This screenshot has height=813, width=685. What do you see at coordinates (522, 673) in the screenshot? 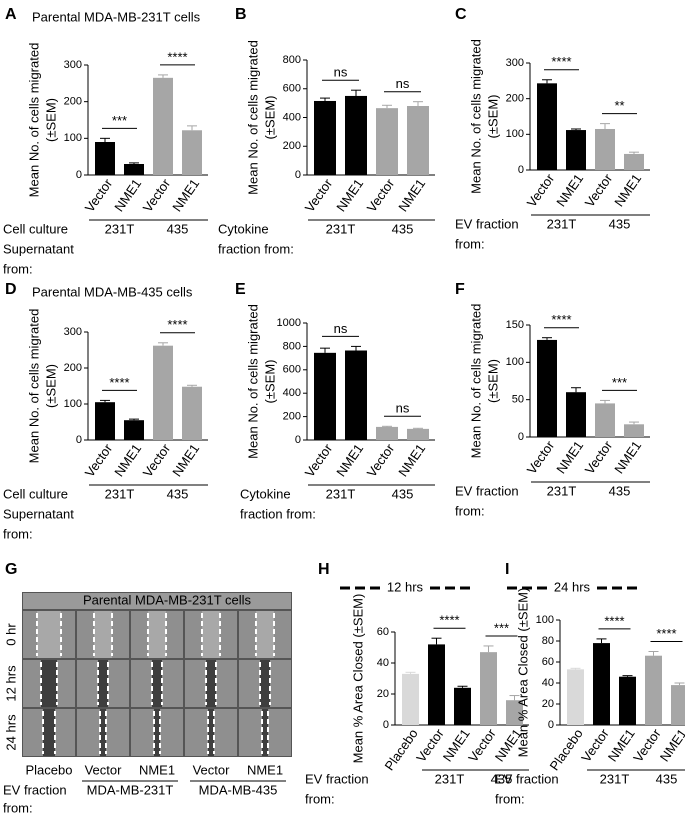
I see `y-axis-label: Mean % Area Closed (±SEM)` at bounding box center [522, 673].